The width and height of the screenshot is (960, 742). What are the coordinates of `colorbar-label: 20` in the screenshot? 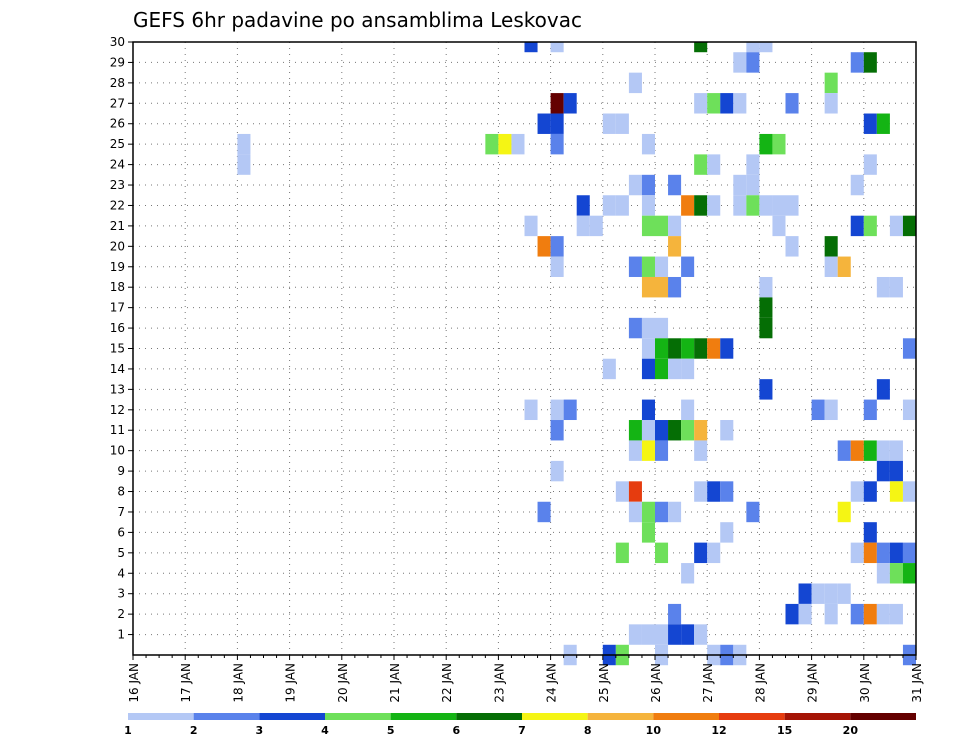 It's located at (851, 730).